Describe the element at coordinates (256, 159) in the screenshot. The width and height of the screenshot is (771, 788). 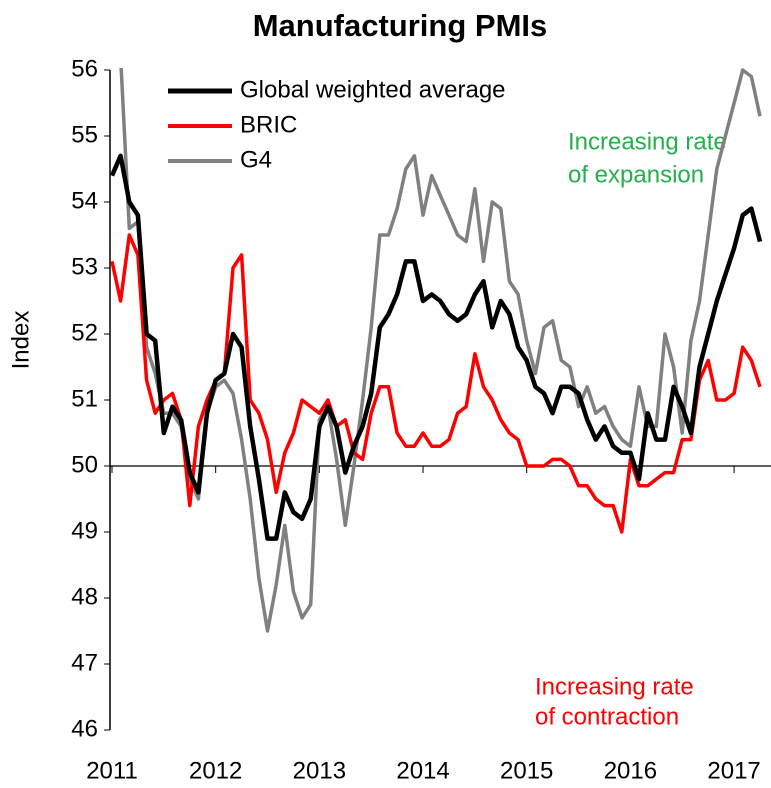
I see `legend-label: G4` at that location.